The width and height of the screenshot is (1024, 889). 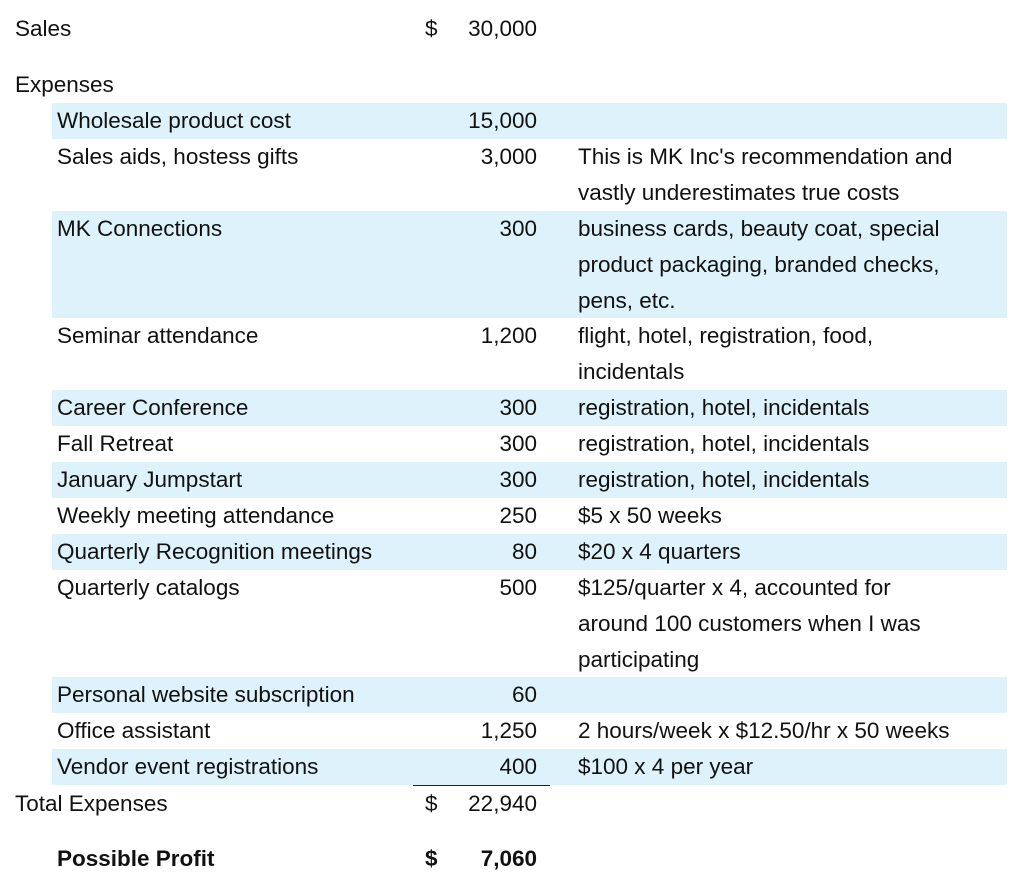 What do you see at coordinates (431, 803) in the screenshot?
I see `total-expenses-currency: $` at bounding box center [431, 803].